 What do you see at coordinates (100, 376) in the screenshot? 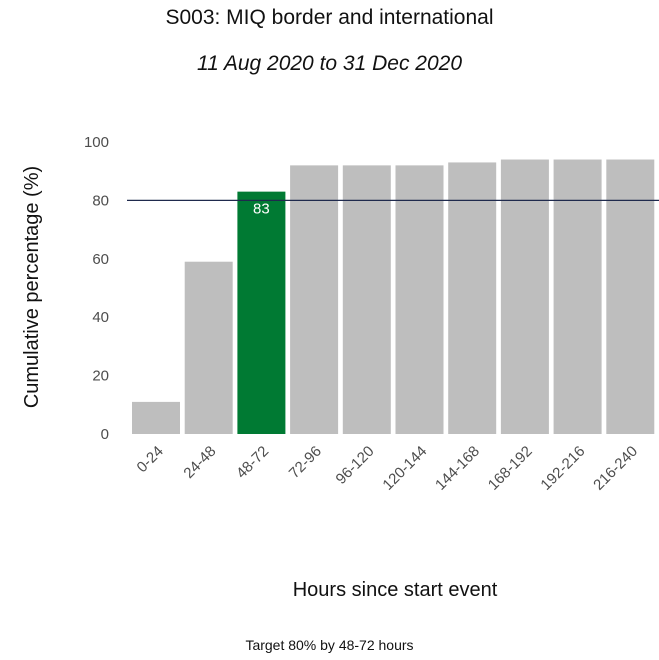
I see `y-tick-label: 20` at bounding box center [100, 376].